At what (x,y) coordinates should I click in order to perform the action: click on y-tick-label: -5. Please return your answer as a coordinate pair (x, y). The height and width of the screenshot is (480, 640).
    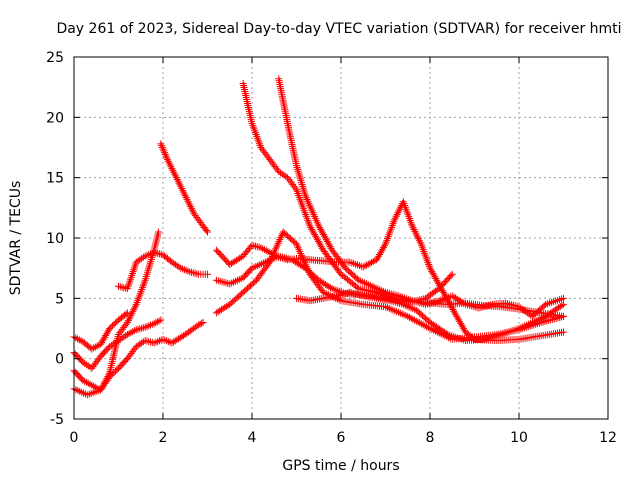
    Looking at the image, I should click on (57, 420).